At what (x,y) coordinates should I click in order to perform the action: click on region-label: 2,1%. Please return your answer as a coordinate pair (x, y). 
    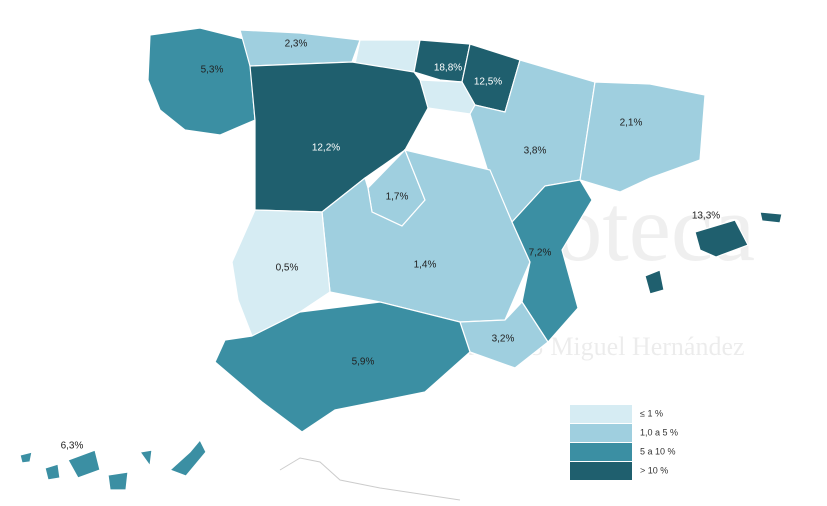
    Looking at the image, I should click on (631, 123).